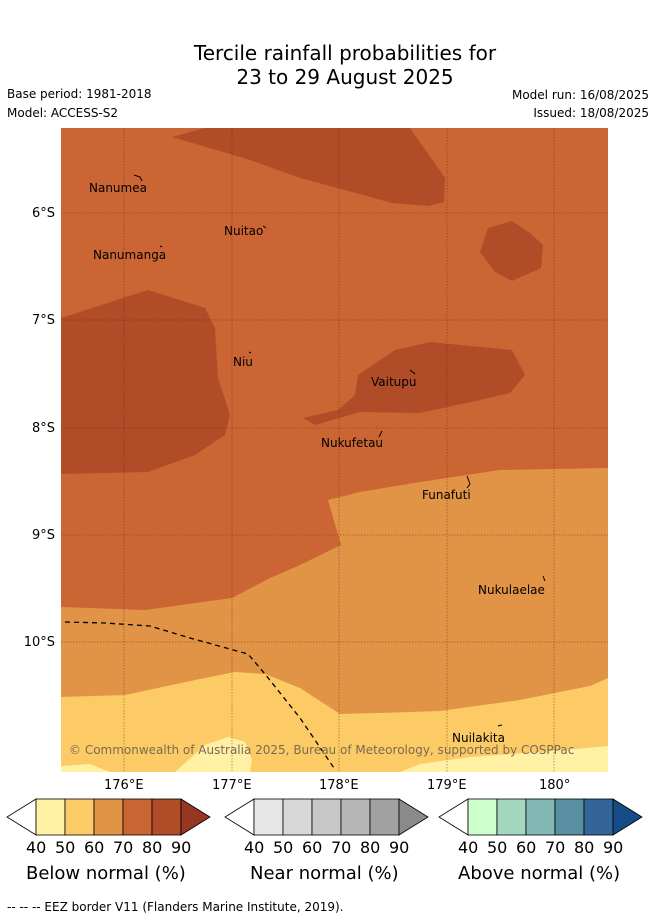 Image resolution: width=655 pixels, height=919 pixels. I want to click on colorbar-near, so click(326, 817).